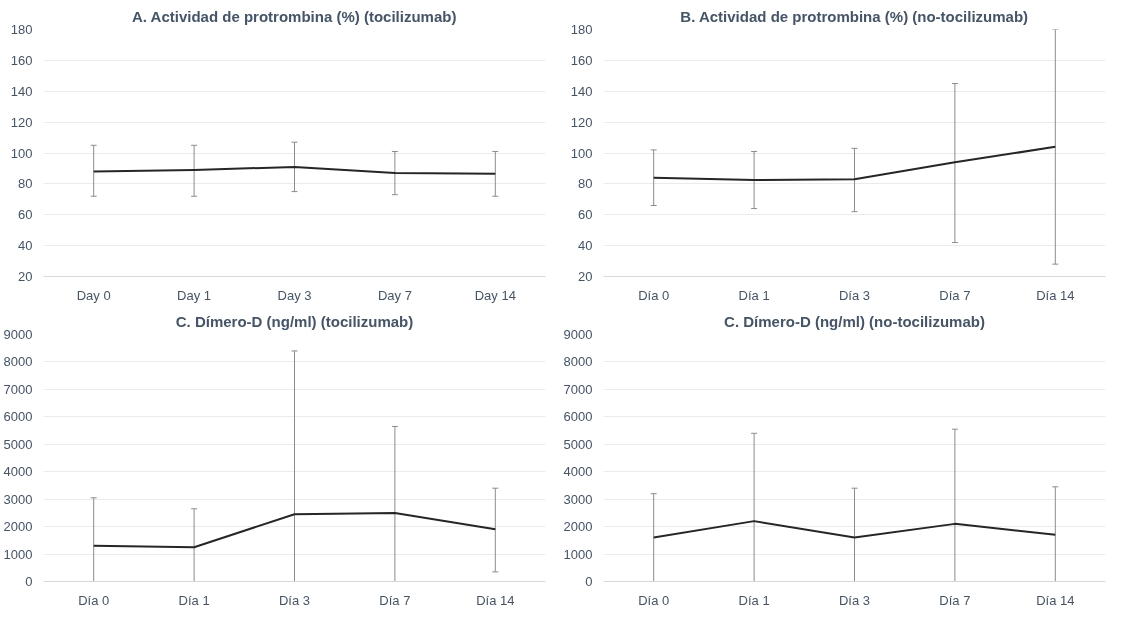  What do you see at coordinates (495, 295) in the screenshot?
I see `x-tick-label: Day 14` at bounding box center [495, 295].